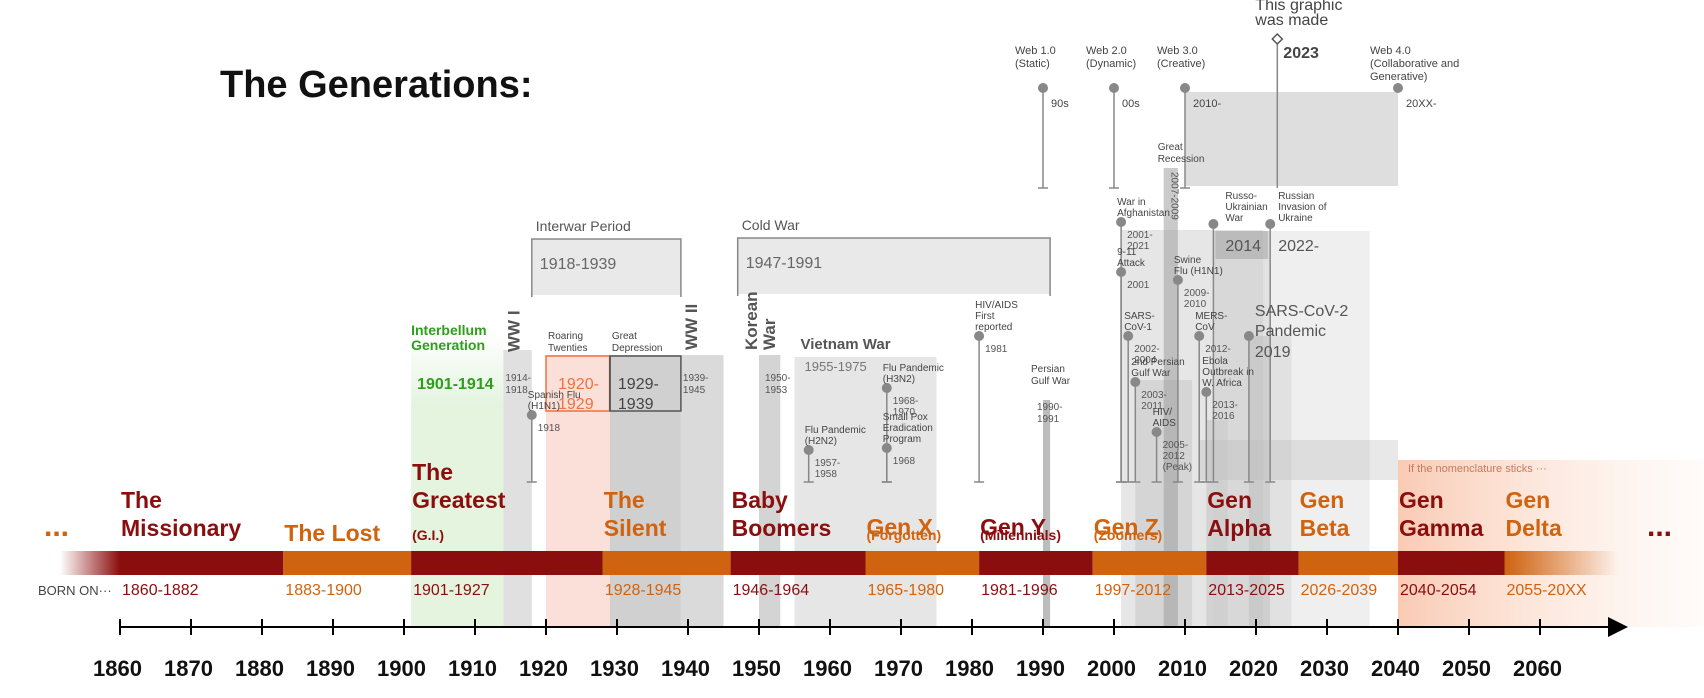 Image resolution: width=1704 pixels, height=698 pixels. What do you see at coordinates (979, 336) in the screenshot?
I see `pin-hiv-aids-dot` at bounding box center [979, 336].